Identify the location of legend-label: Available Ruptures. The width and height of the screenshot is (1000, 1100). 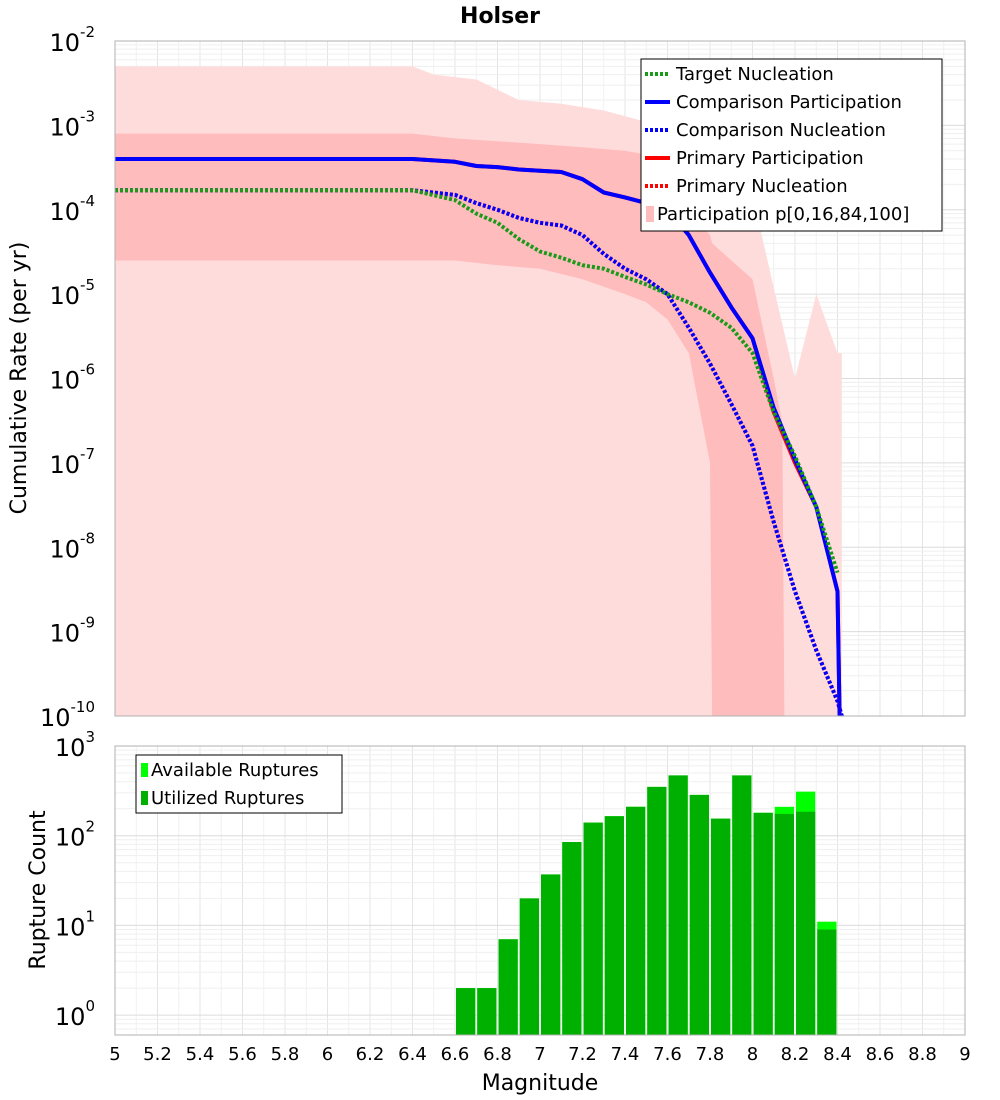
(235, 770).